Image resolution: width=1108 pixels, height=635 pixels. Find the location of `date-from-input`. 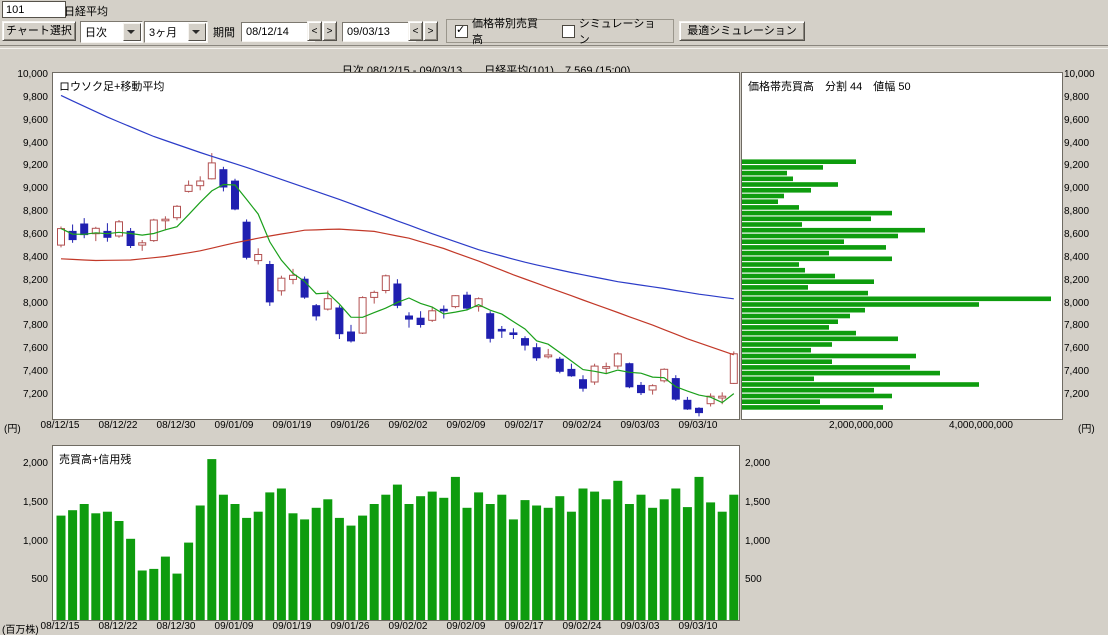

date-from-input is located at coordinates (278, 32).